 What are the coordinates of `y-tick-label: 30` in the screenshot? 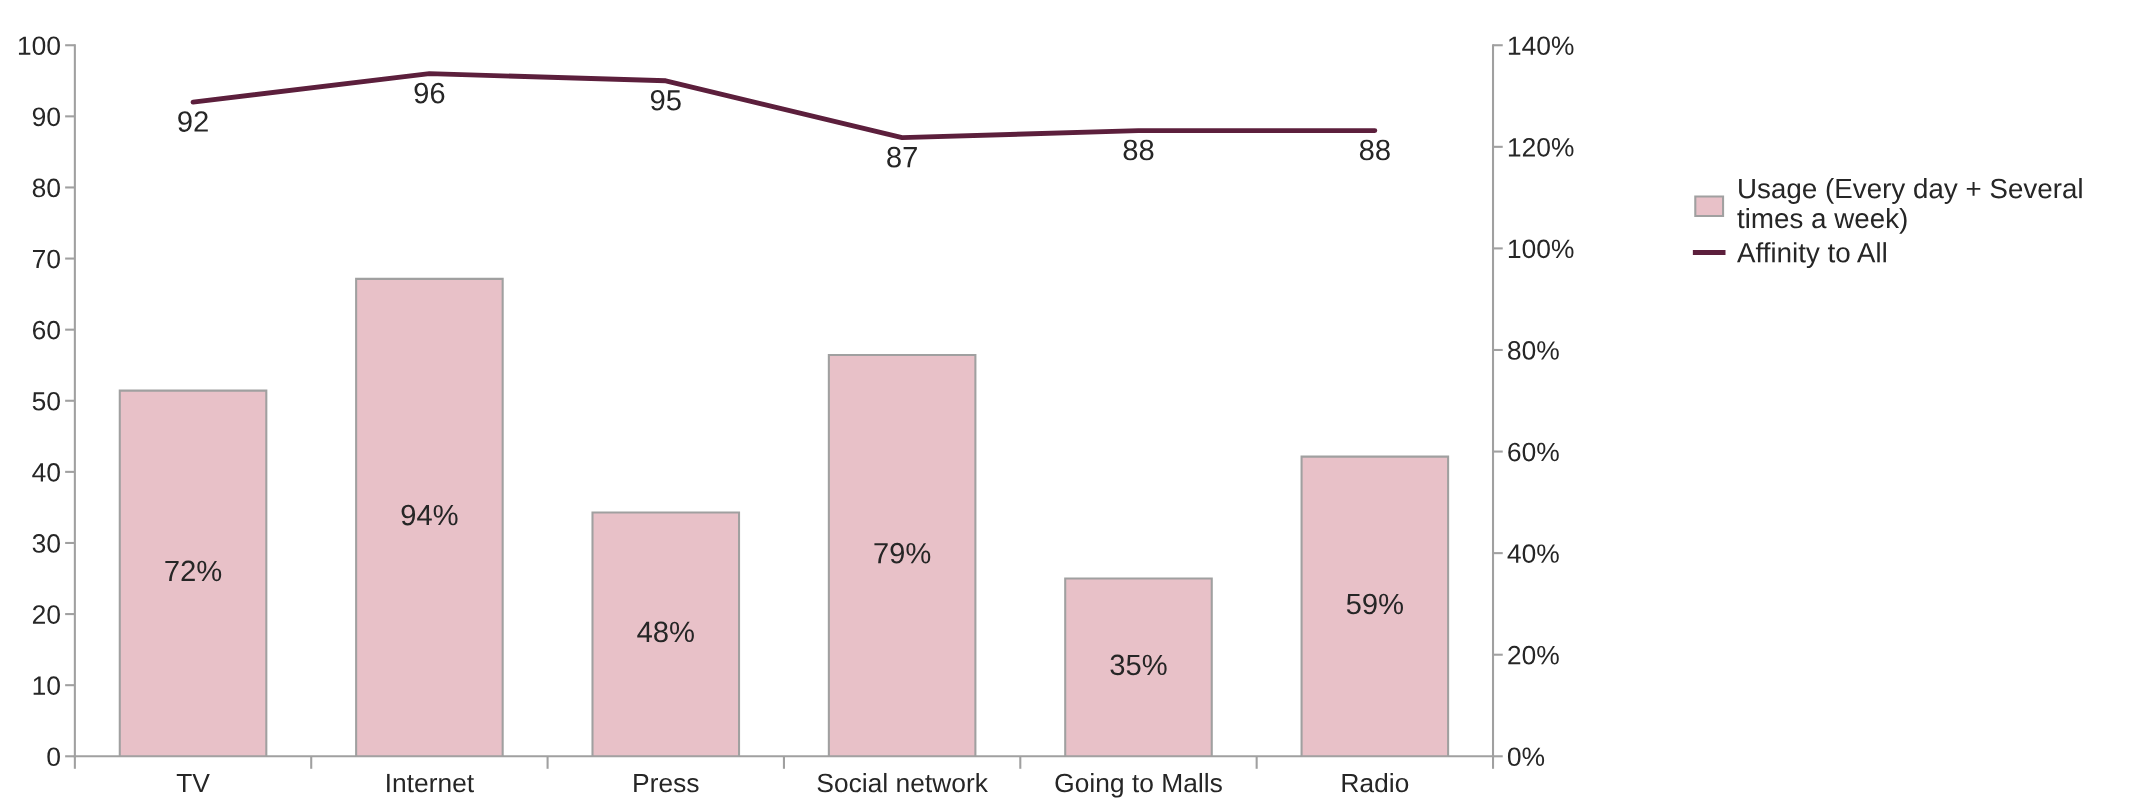 It's located at (46, 543).